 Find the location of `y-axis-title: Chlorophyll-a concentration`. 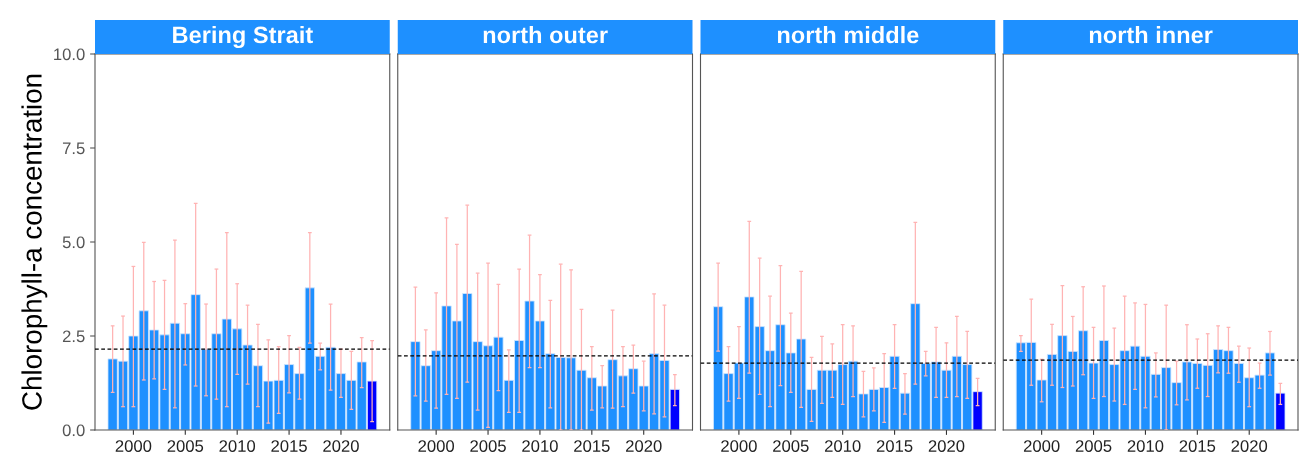

y-axis-title: Chlorophyll-a concentration is located at coordinates (34, 242).